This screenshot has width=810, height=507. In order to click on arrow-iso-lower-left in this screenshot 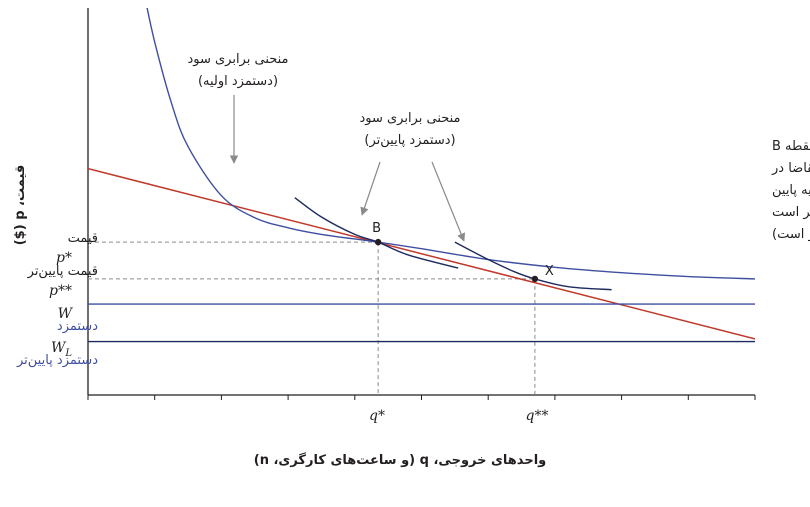, I will do `click(370, 188)`.